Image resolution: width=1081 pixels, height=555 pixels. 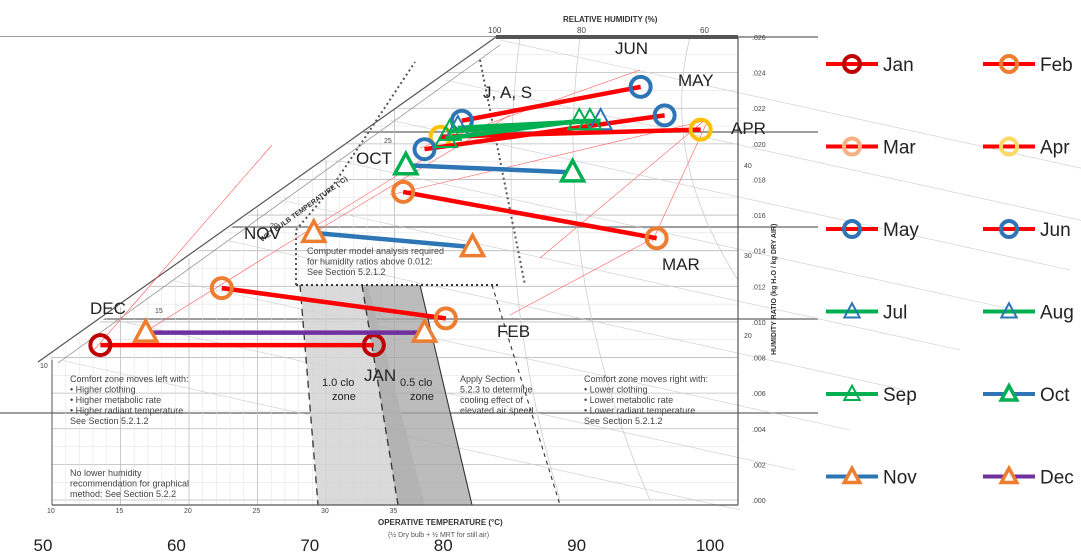 What do you see at coordinates (530, 215) in the screenshot?
I see `series-mar` at bounding box center [530, 215].